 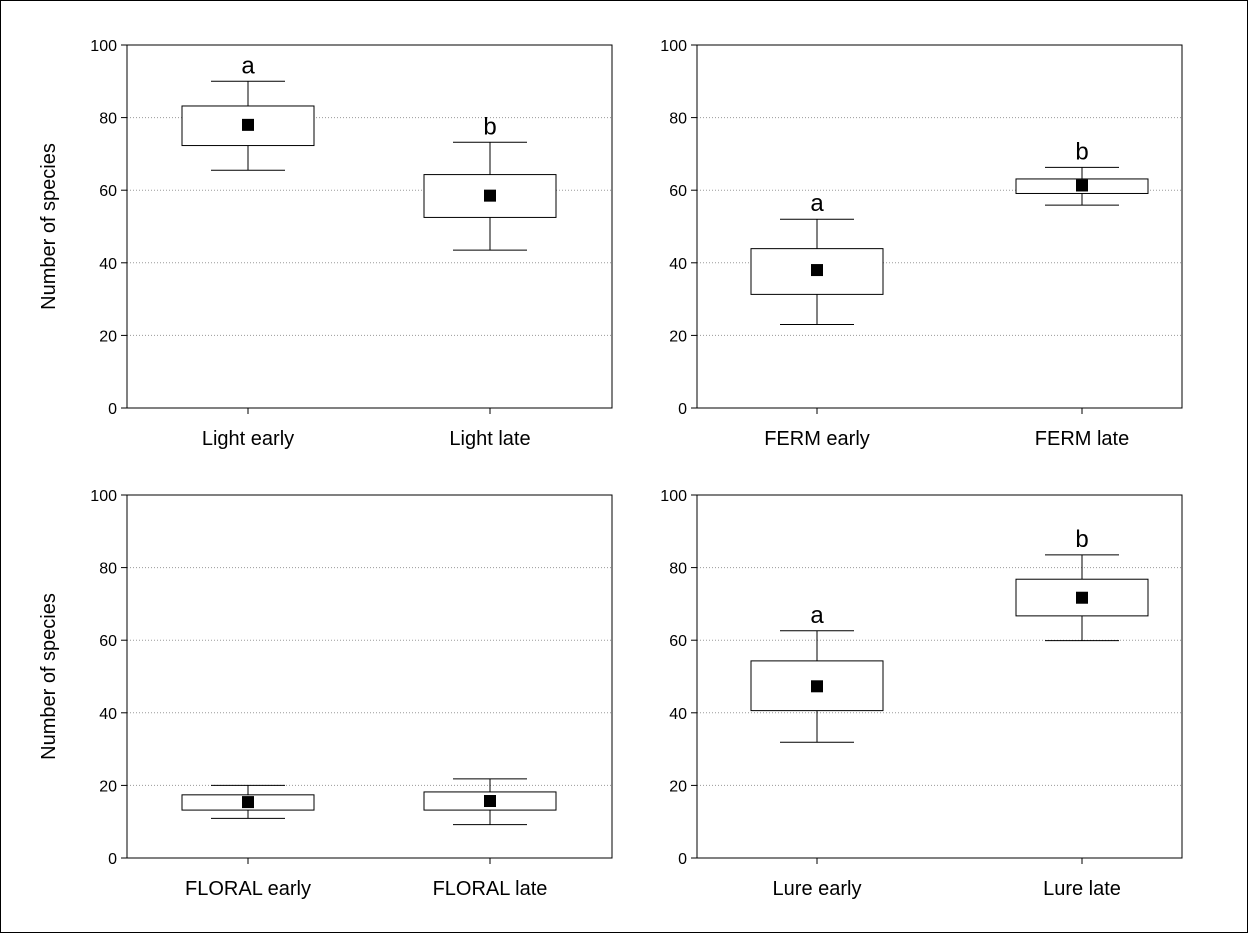 What do you see at coordinates (248, 439) in the screenshot?
I see `category-label: Light early` at bounding box center [248, 439].